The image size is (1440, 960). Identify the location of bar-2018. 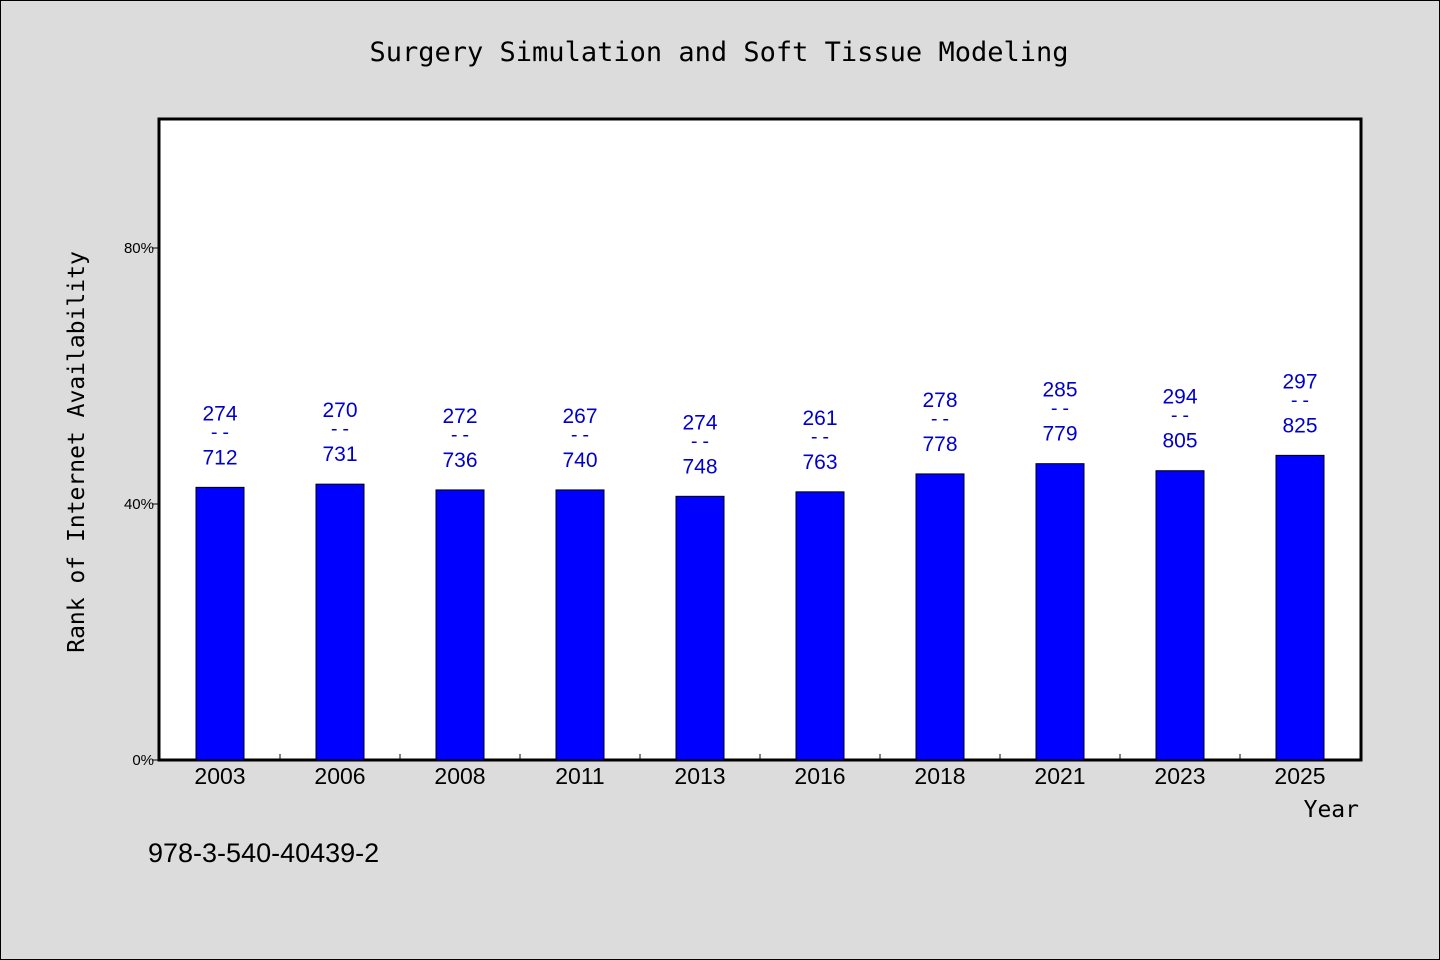
(940, 617).